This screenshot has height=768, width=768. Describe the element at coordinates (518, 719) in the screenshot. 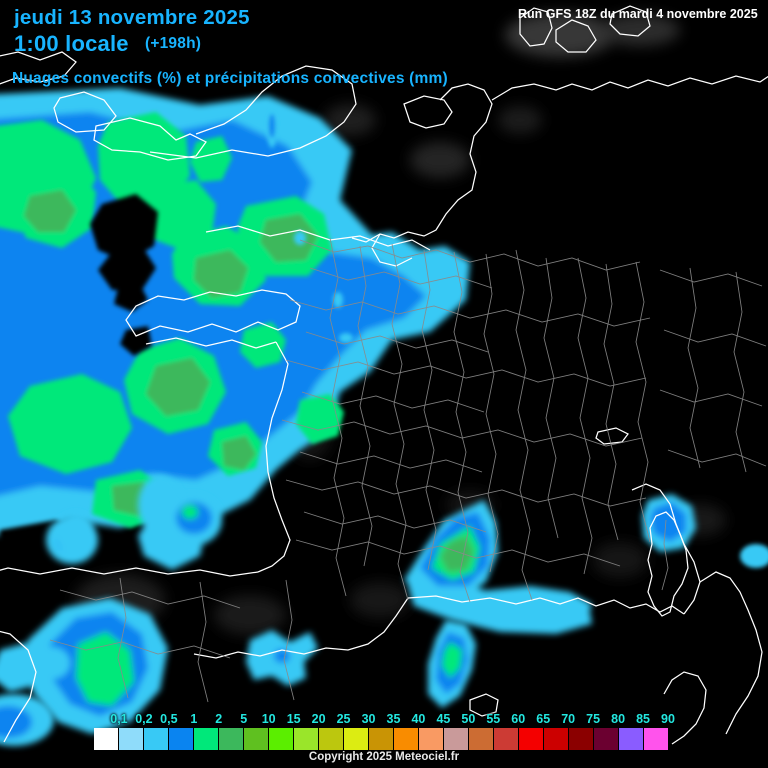

I see `legend-tick-60: 60` at that location.